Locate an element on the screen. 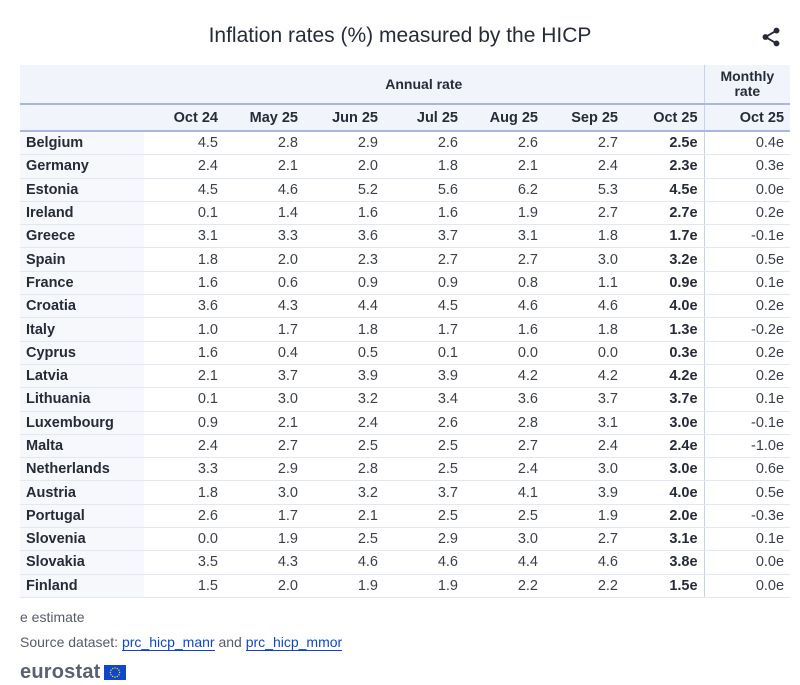  value-cell: 3.2e is located at coordinates (664, 259).